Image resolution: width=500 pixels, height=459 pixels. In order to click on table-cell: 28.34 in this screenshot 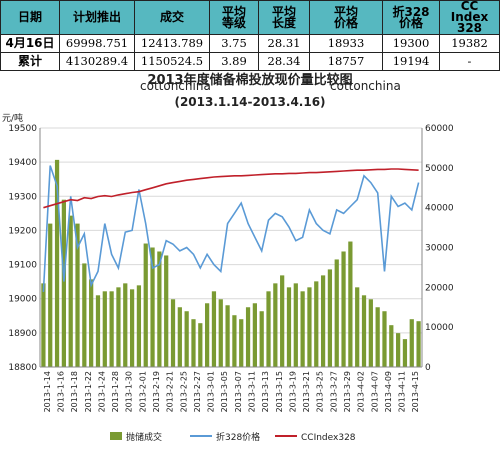, I will do `click(284, 61)`.